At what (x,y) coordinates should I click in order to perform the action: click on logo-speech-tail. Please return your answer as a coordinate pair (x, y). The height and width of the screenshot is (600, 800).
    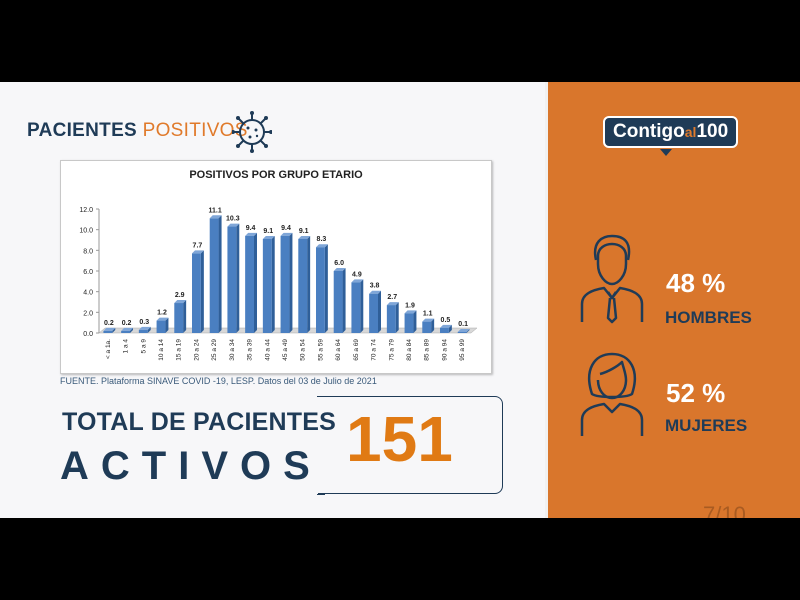
    Looking at the image, I should click on (666, 152).